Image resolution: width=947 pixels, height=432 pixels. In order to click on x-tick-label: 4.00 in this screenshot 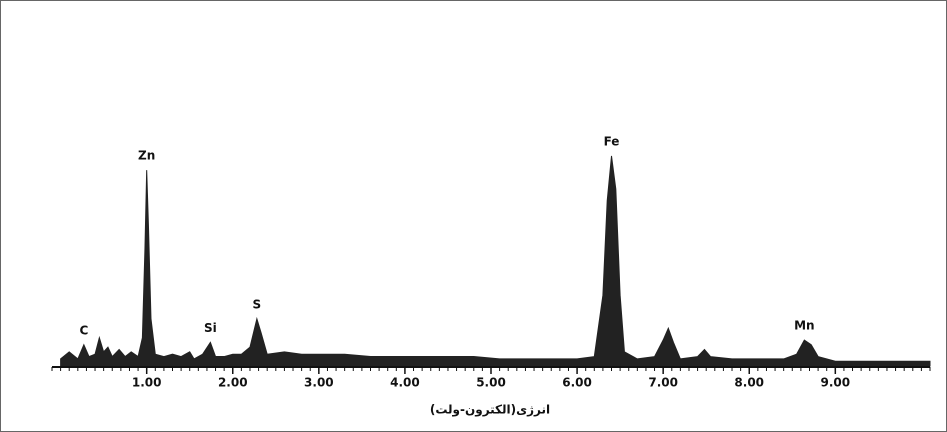, I will do `click(405, 383)`.